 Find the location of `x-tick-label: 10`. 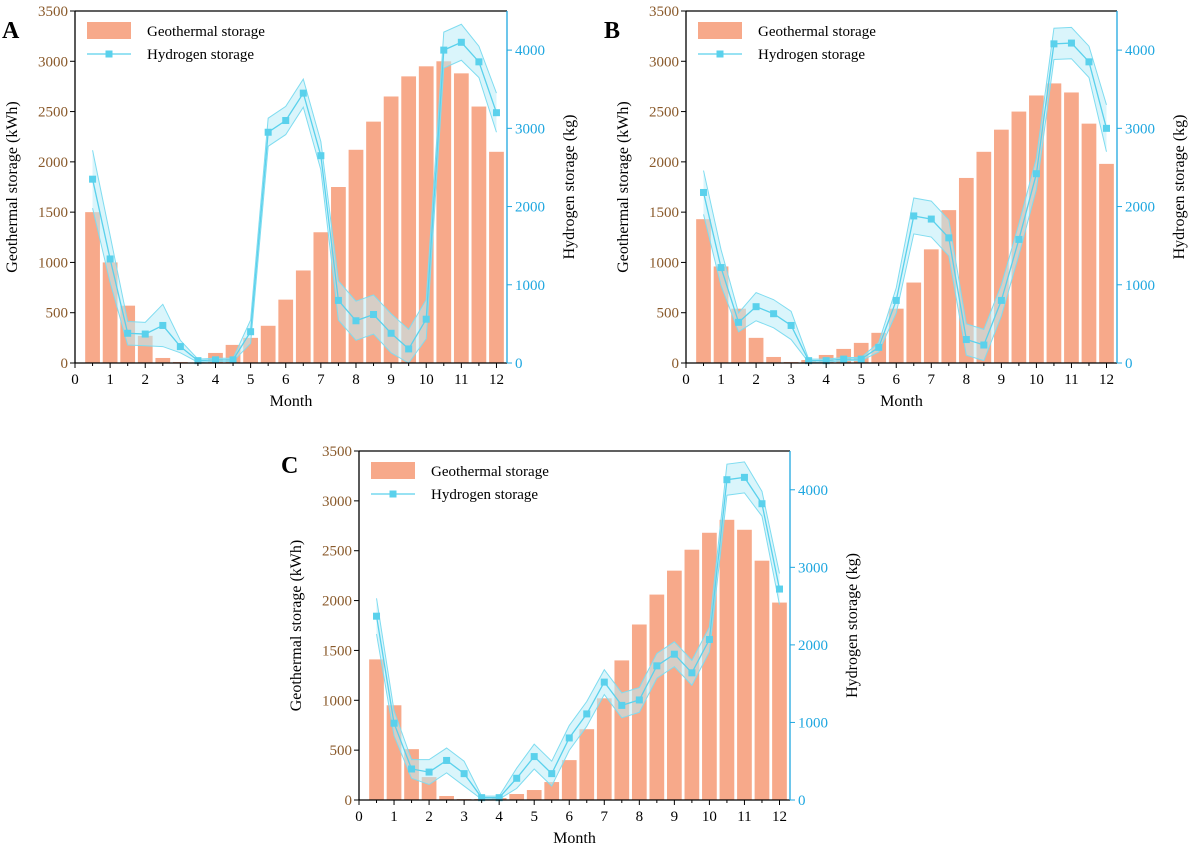

x-tick-label: 10 is located at coordinates (709, 817).